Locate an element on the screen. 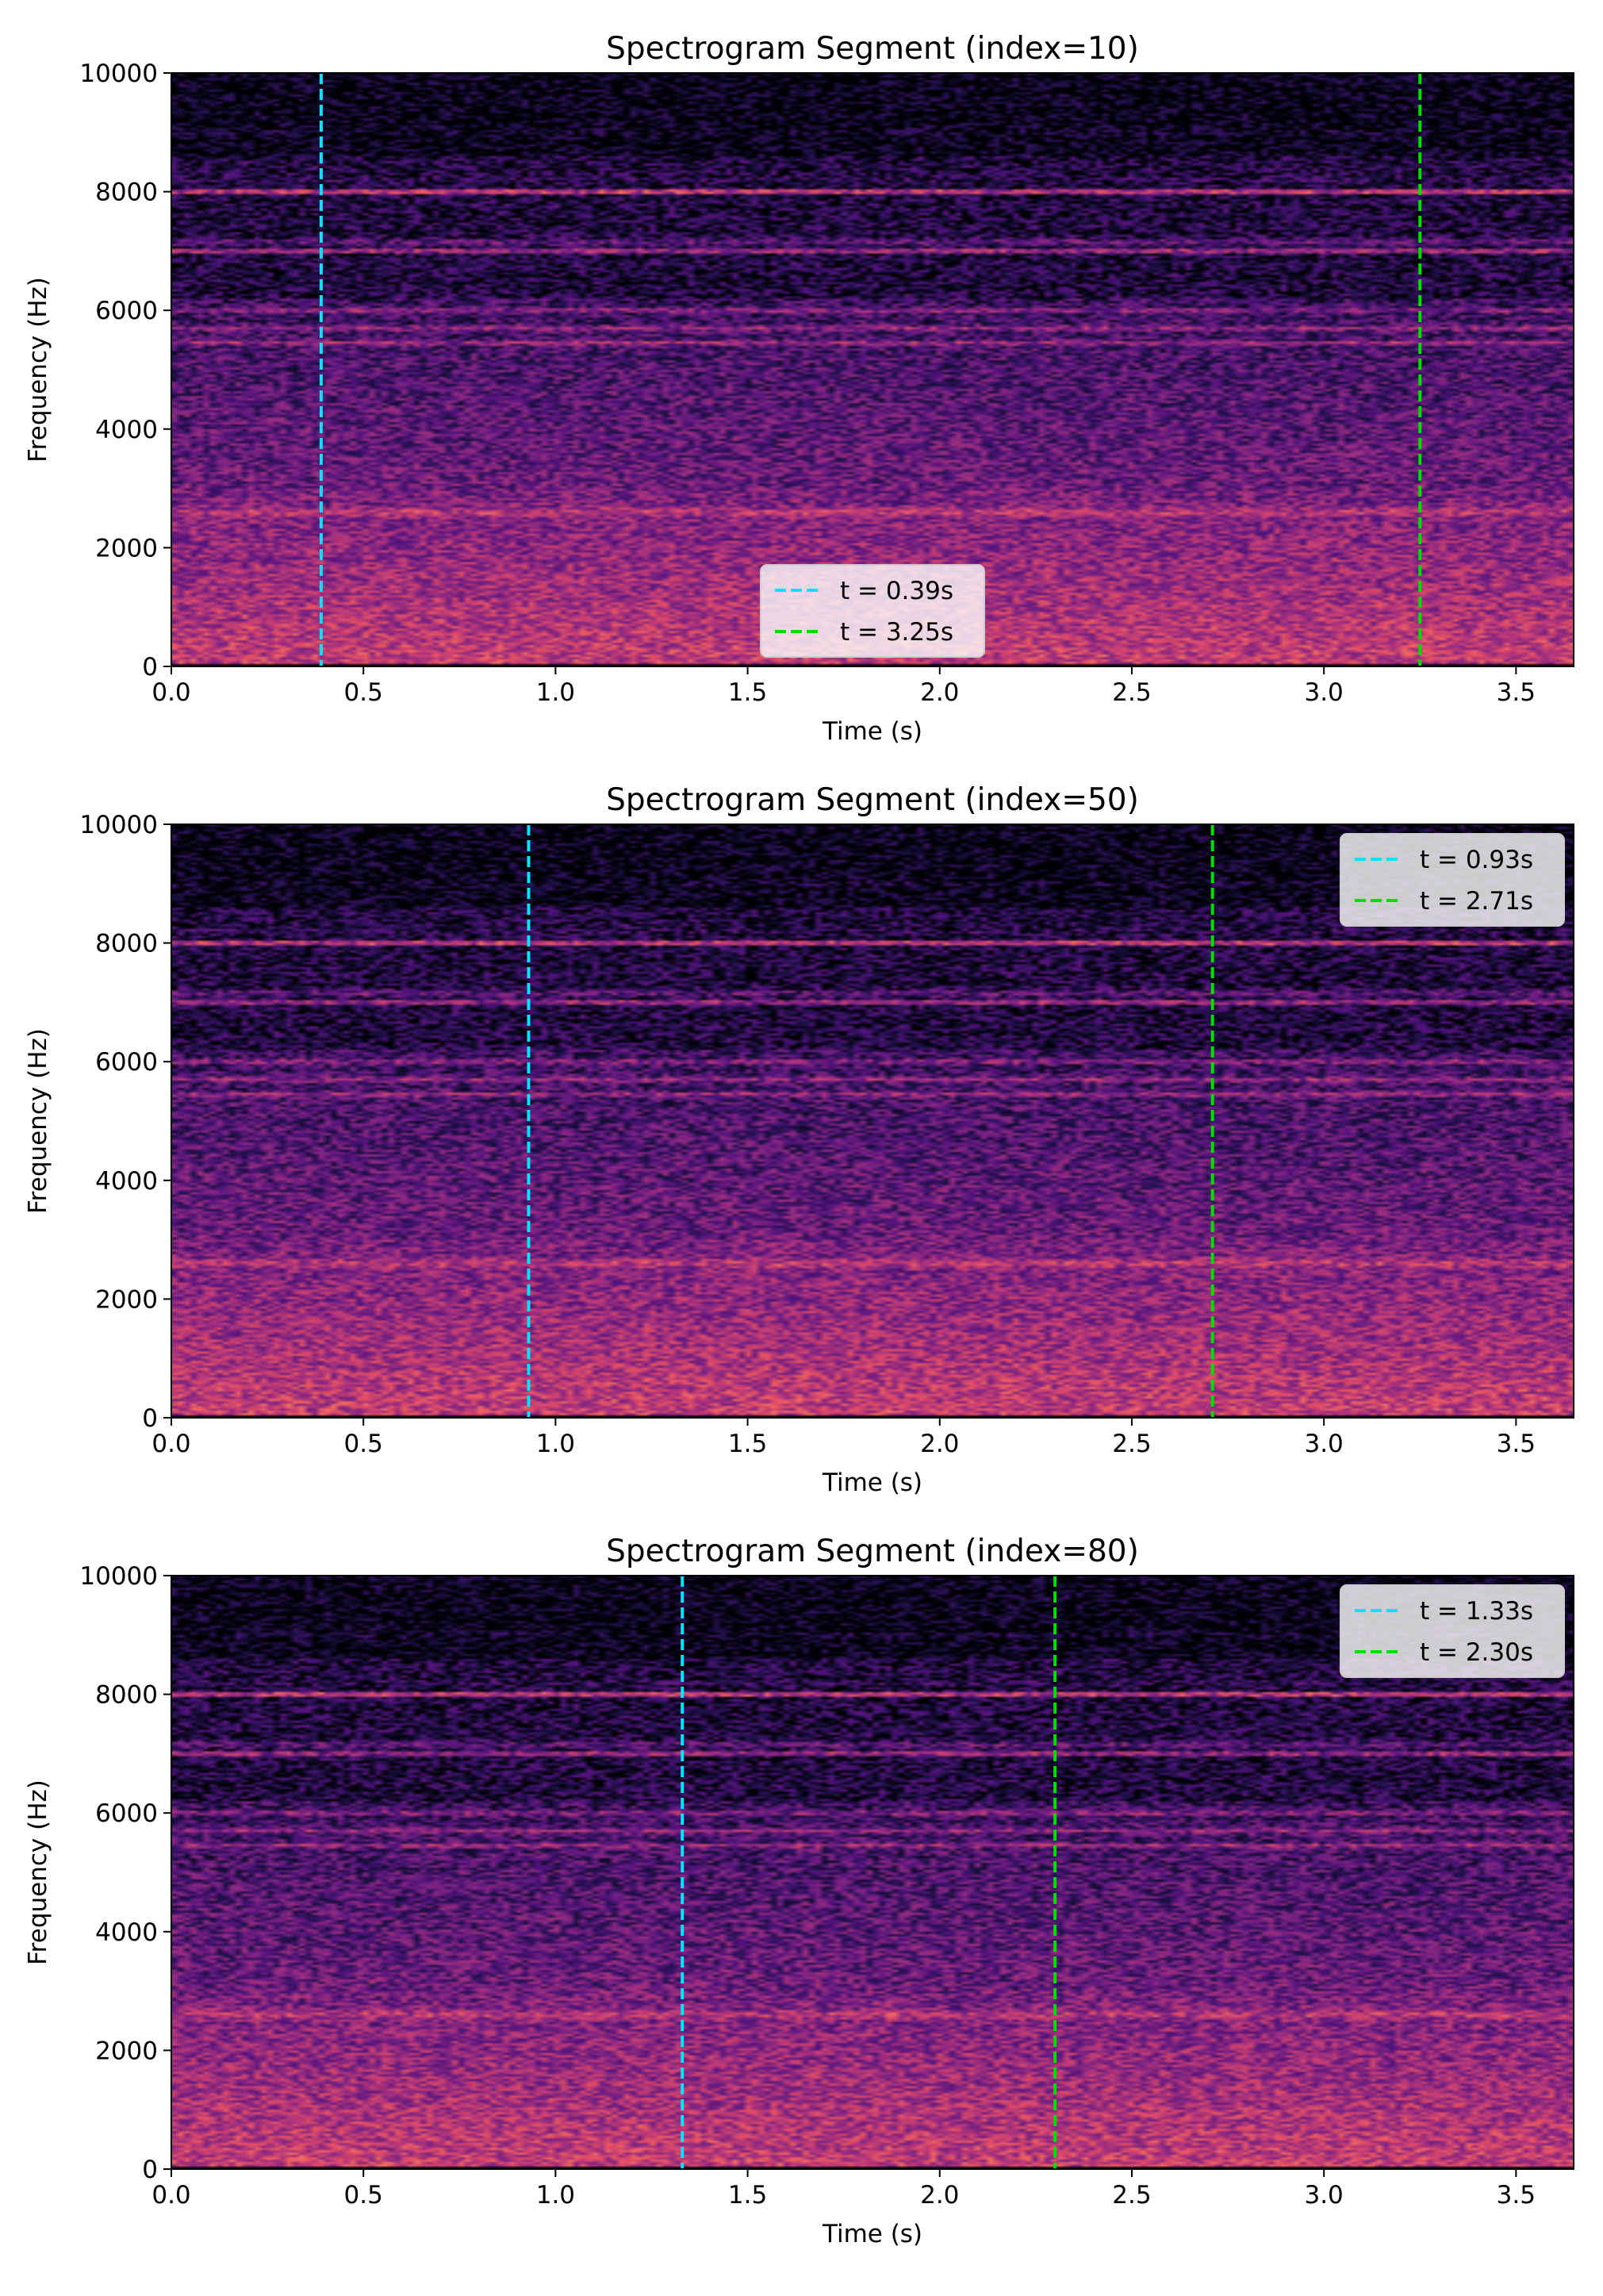 The height and width of the screenshot is (2296, 1603). legend: t = 1.33s t = 2.30s is located at coordinates (1452, 1631).